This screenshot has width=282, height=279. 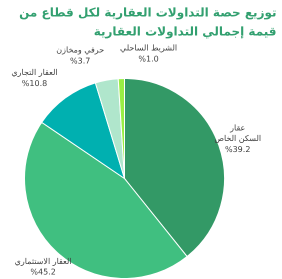 I want to click on slice-label: حرفي ومخازن, so click(x=80, y=50).